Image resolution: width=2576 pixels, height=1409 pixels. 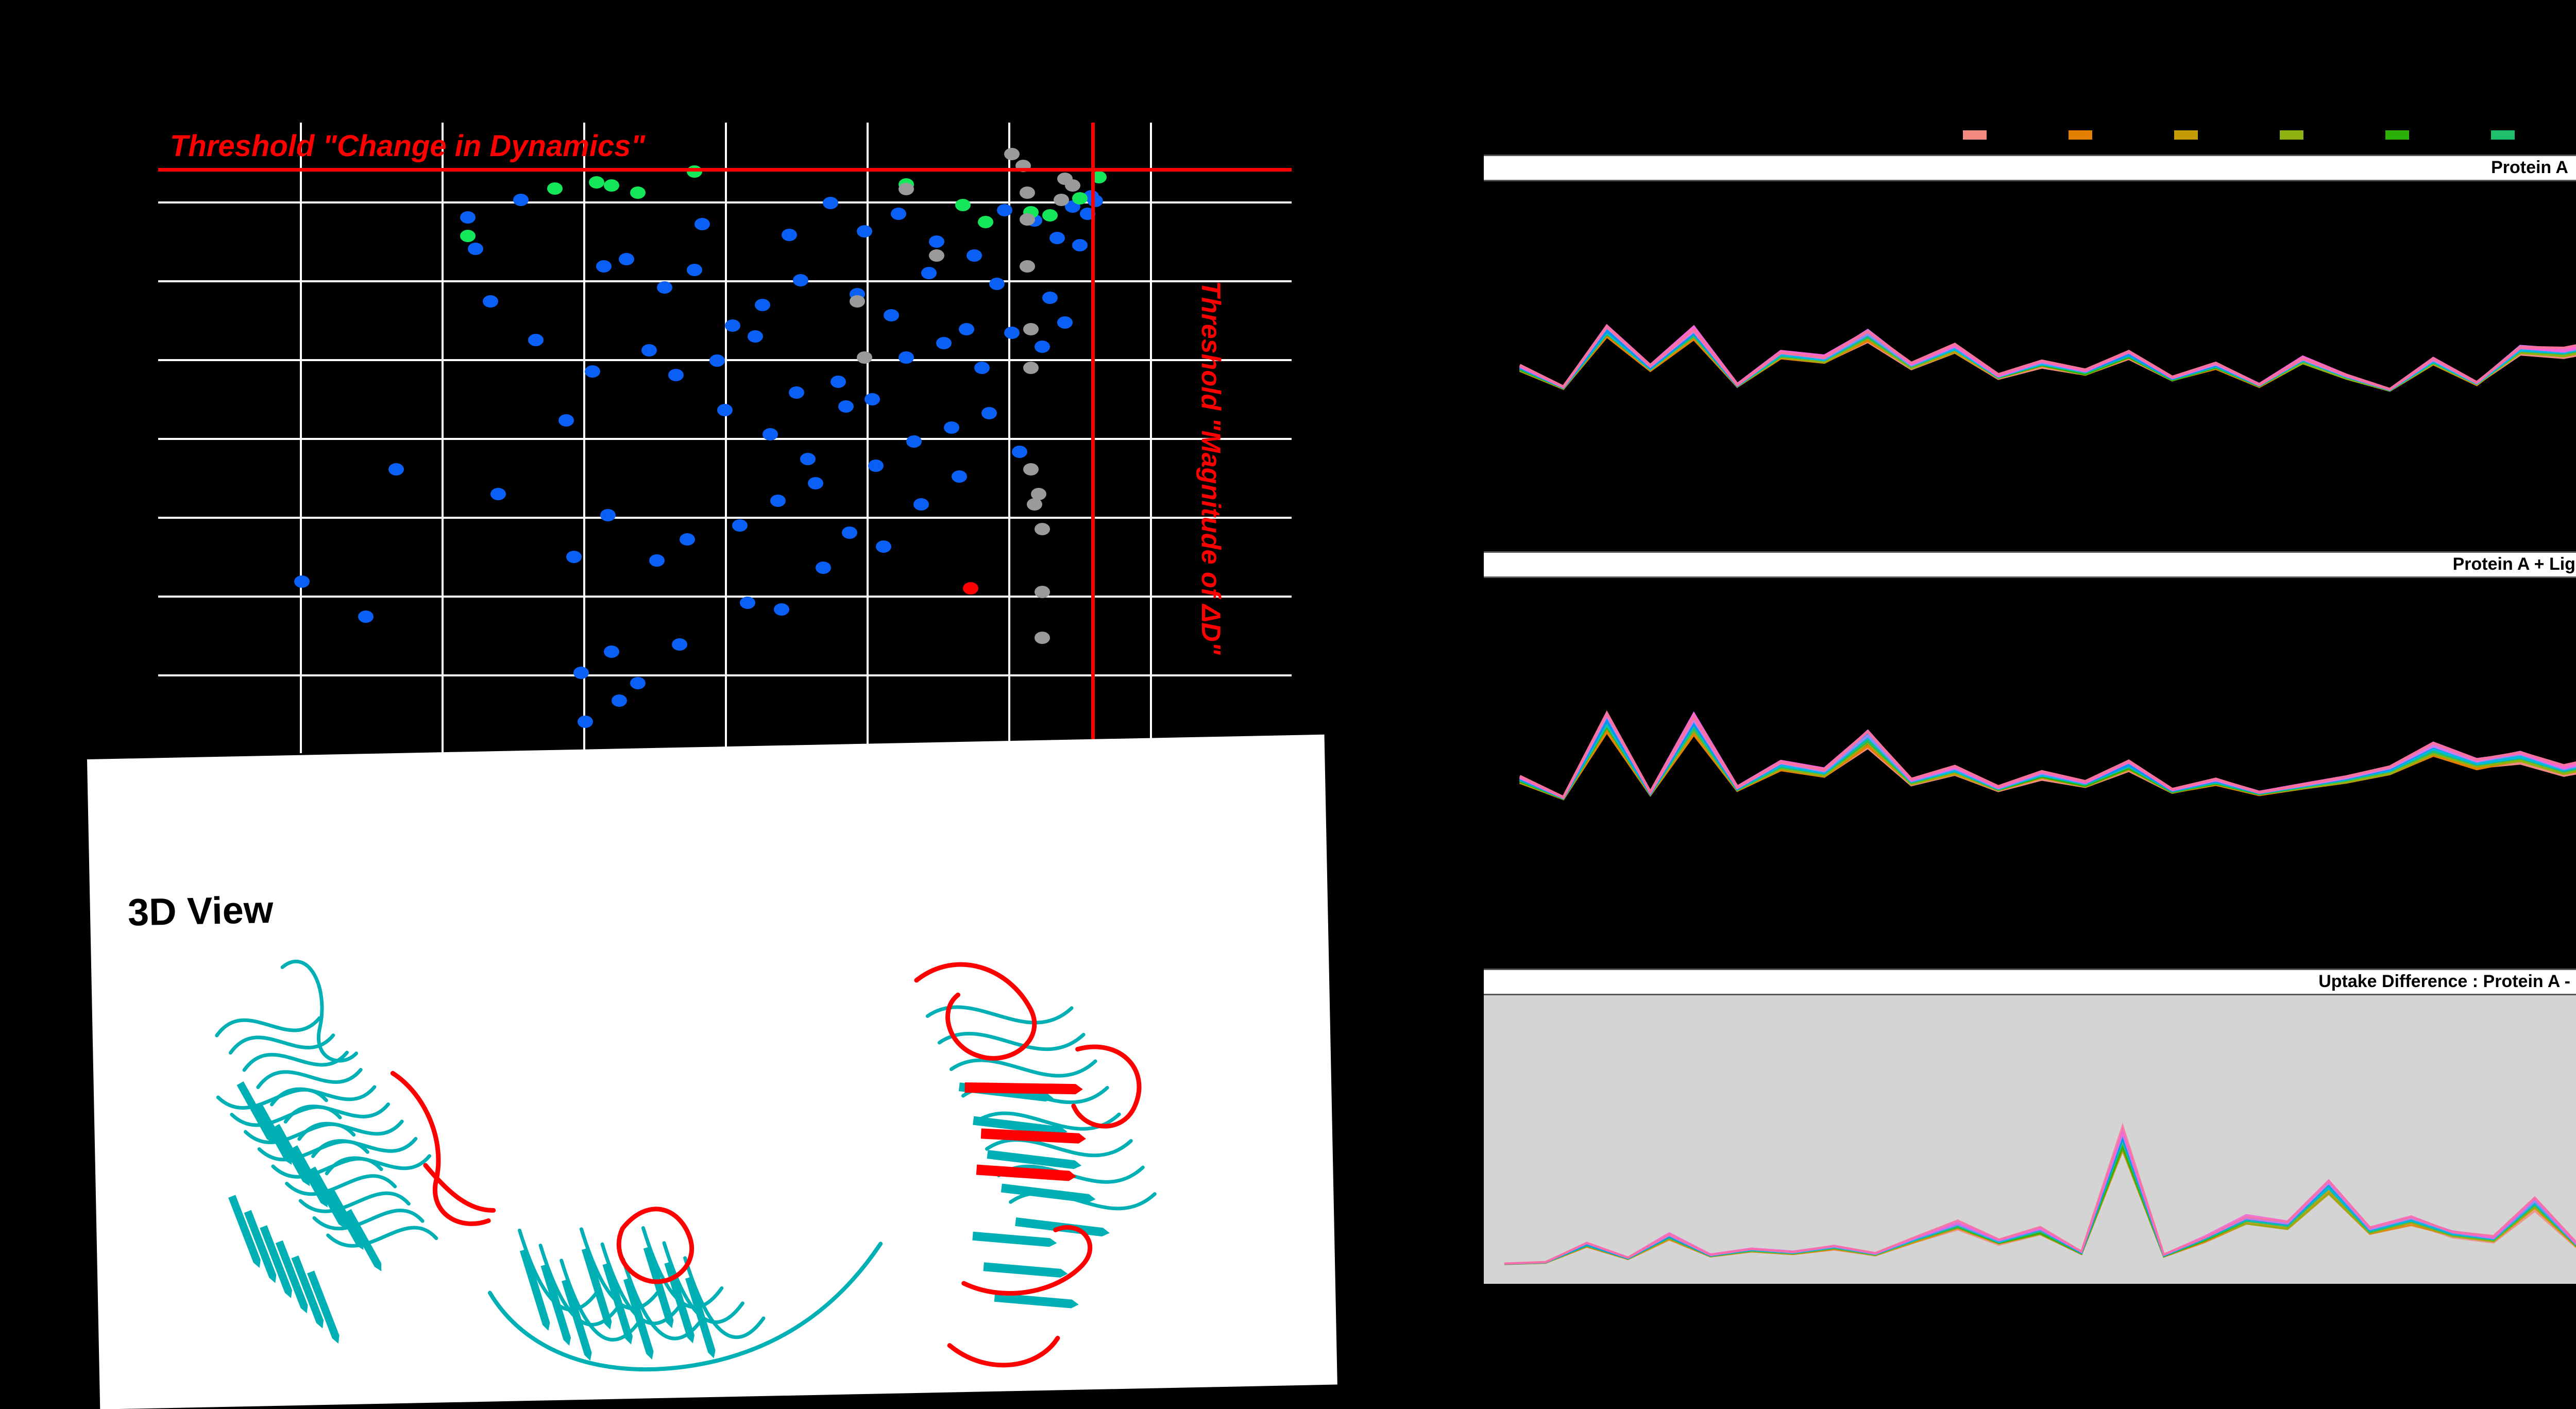 I want to click on trace-line-t11, so click(x=2040, y=1198).